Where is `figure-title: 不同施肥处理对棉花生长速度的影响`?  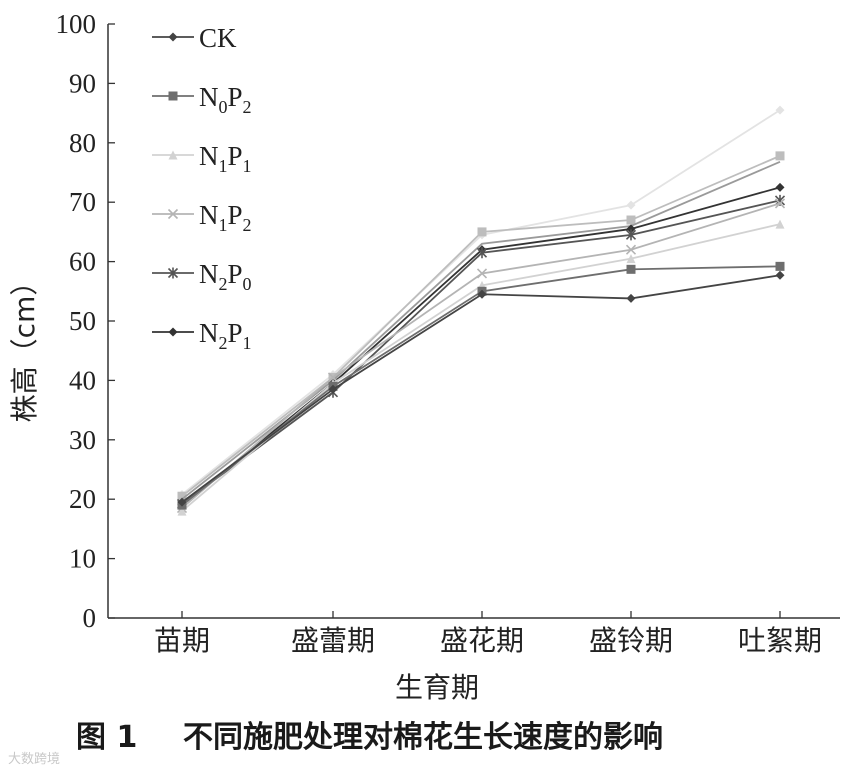 figure-title: 不同施肥处理对棉花生长速度的影响 is located at coordinates (423, 737).